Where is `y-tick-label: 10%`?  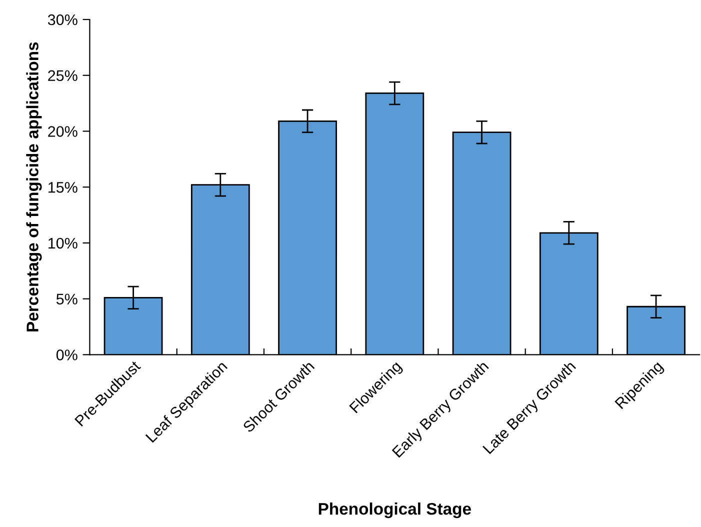 y-tick-label: 10% is located at coordinates (63, 243).